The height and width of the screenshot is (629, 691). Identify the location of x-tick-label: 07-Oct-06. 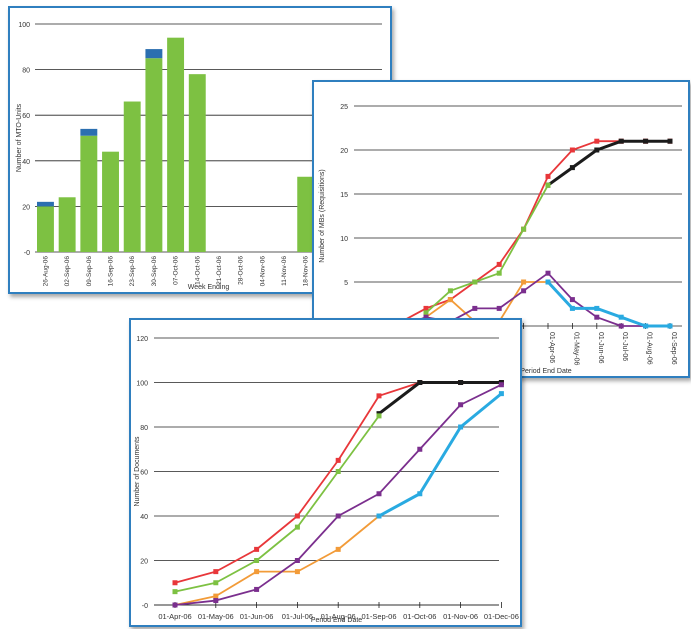
(176, 270).